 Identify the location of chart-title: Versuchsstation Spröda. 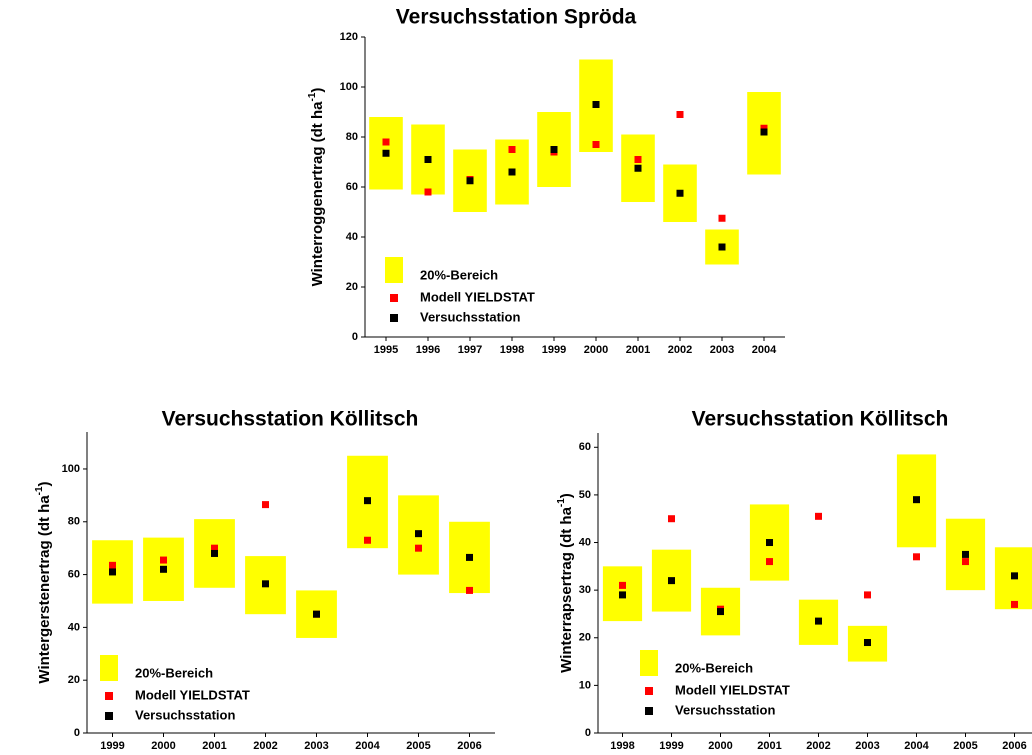
(516, 17).